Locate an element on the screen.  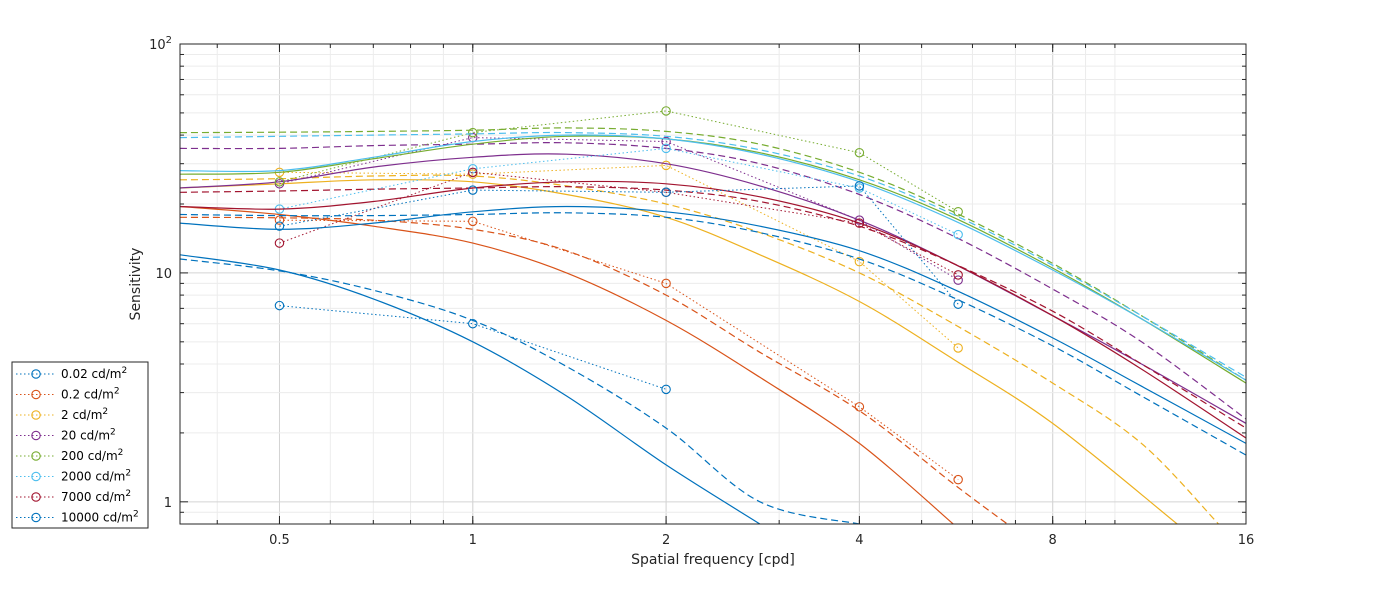
legend-entry: 2000 cd/m2 is located at coordinates (73, 476).